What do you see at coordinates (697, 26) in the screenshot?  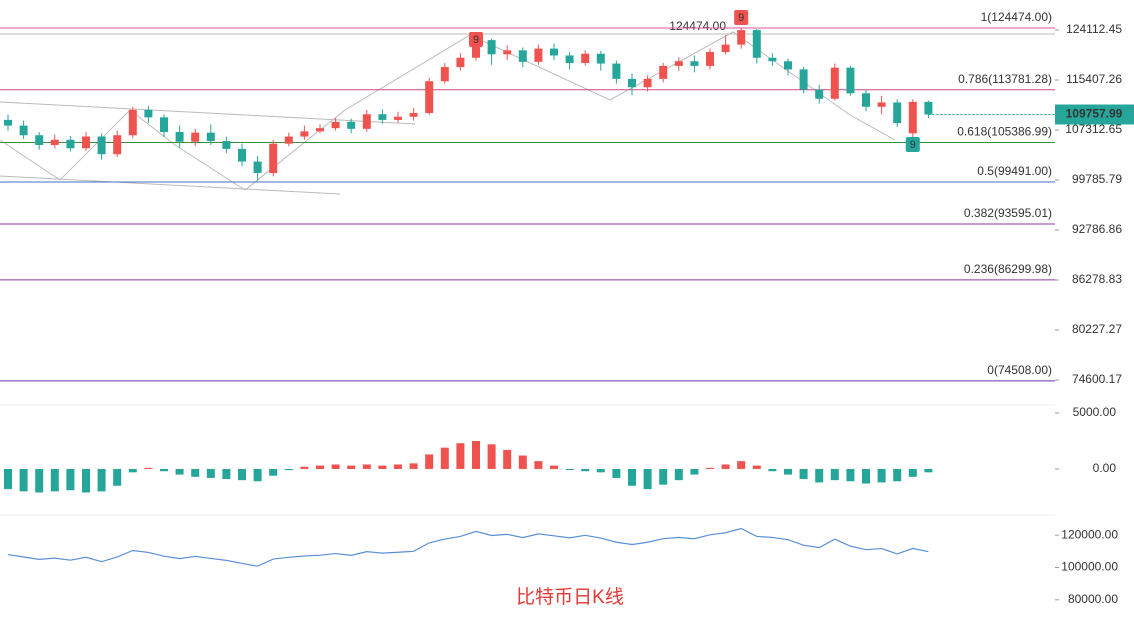 I see `high-annotation: 124474.00` at bounding box center [697, 26].